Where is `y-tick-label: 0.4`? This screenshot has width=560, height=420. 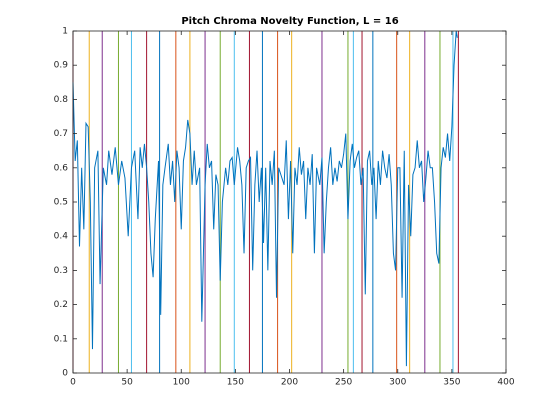 y-tick-label: 0.4 is located at coordinates (61, 237).